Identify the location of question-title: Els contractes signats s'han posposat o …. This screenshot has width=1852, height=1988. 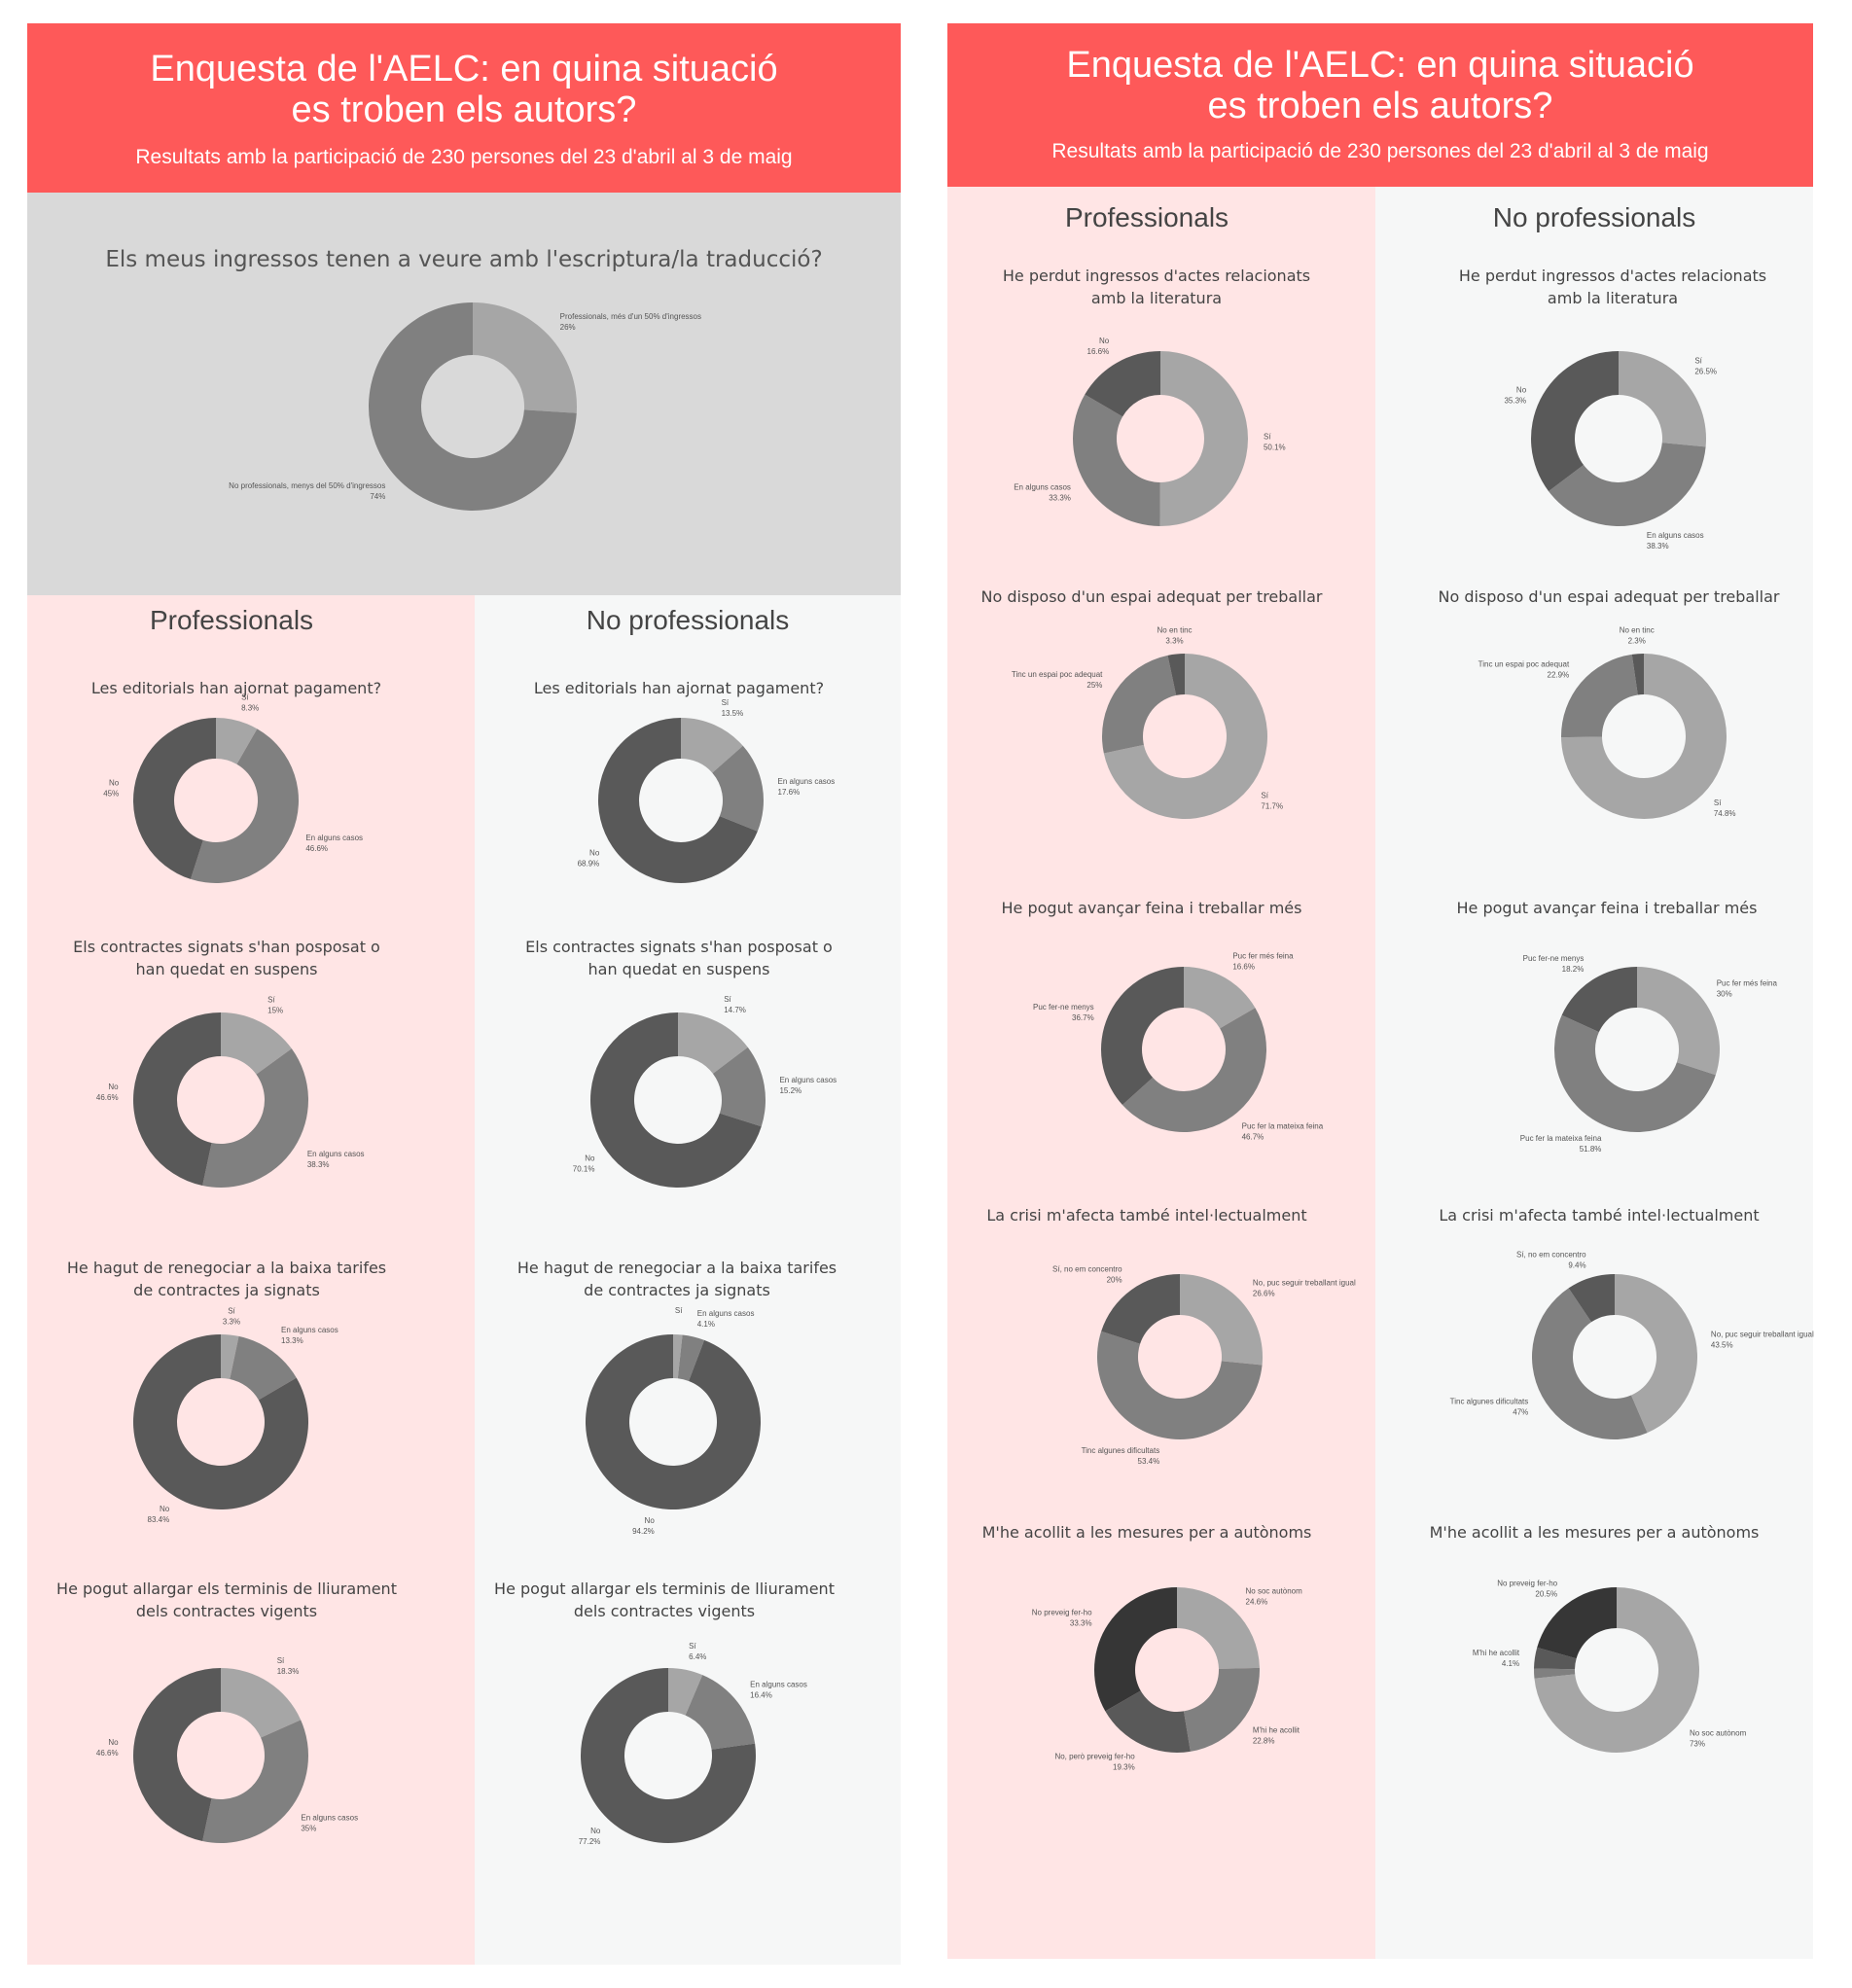
(679, 958).